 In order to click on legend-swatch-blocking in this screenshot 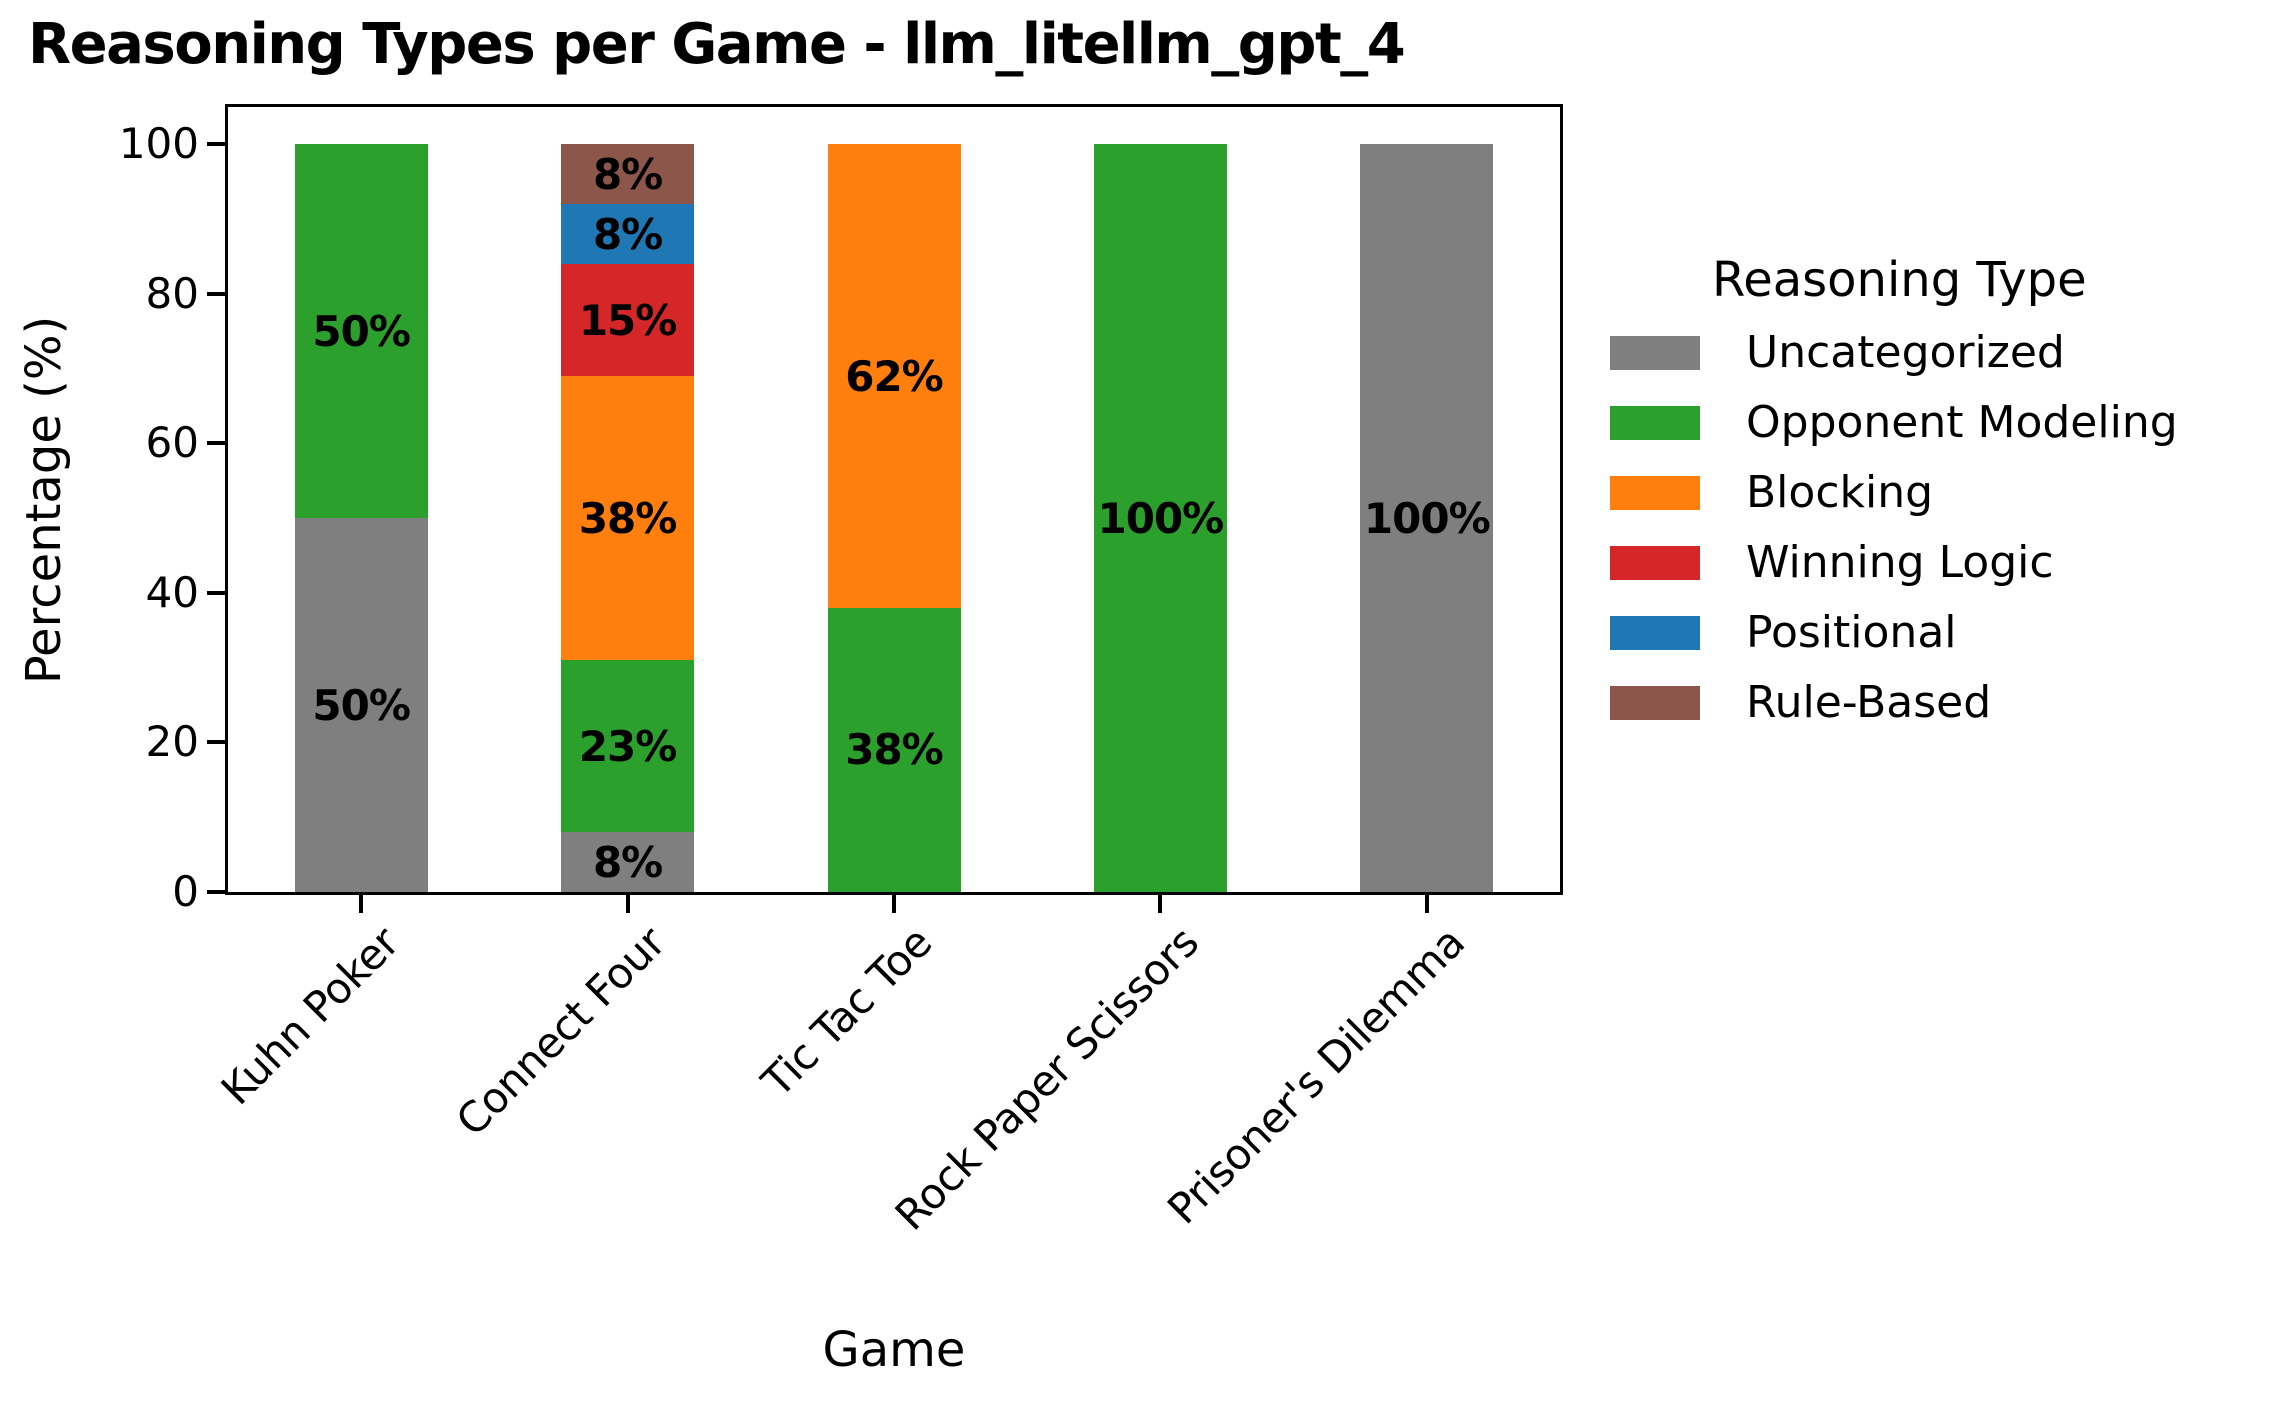, I will do `click(1655, 493)`.